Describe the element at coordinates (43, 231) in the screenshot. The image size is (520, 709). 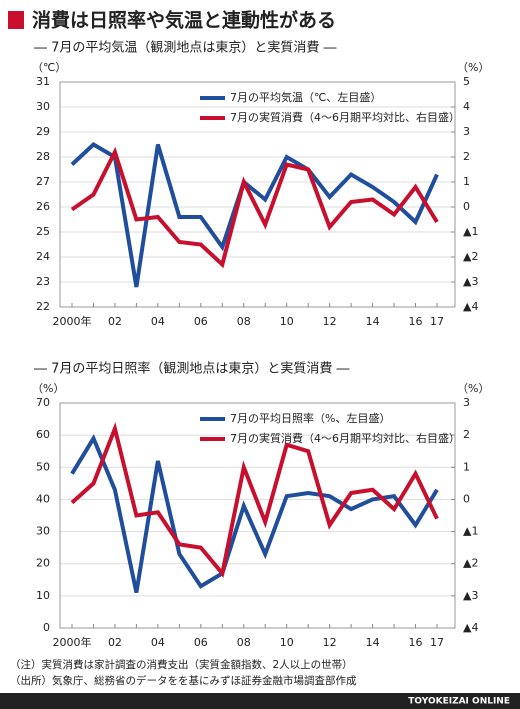
I see `y-tick-label: 25` at that location.